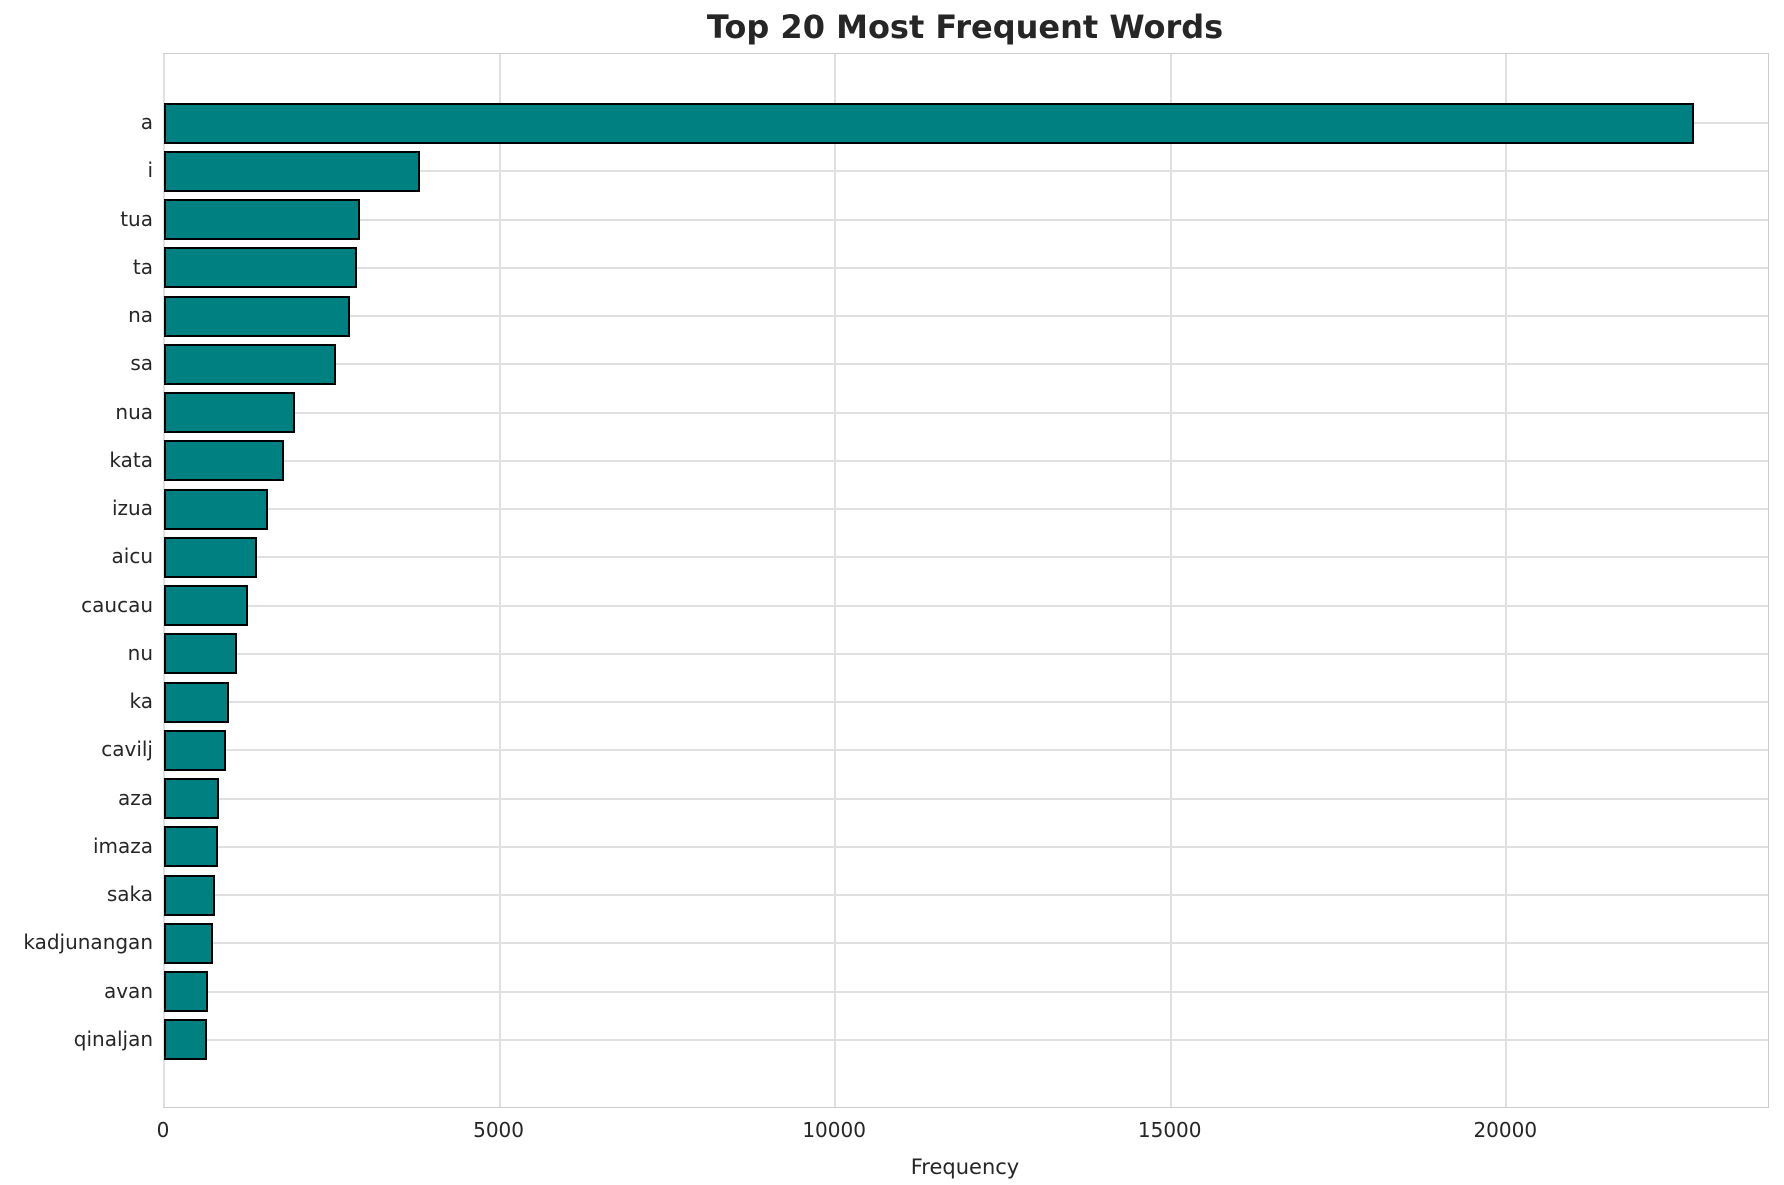 This screenshot has width=1784, height=1185. What do you see at coordinates (131, 459) in the screenshot?
I see `y-tick-label-kata: kata` at bounding box center [131, 459].